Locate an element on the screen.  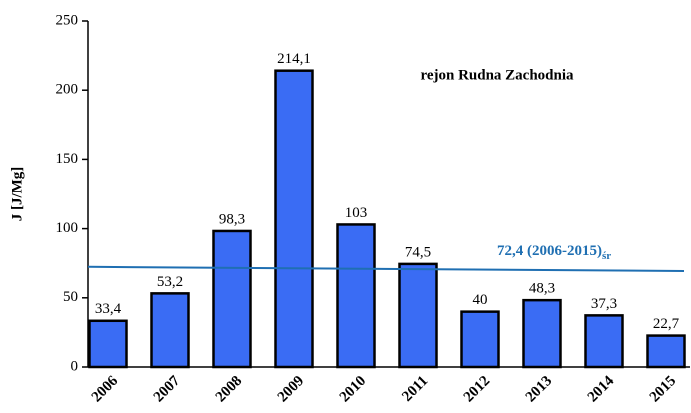
x-tick-label: 2013 is located at coordinates (539, 389).